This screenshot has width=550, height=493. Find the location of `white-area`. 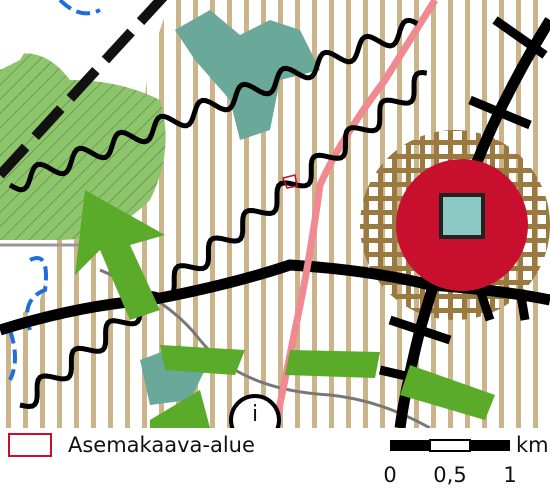

white-area is located at coordinates (17, 35).